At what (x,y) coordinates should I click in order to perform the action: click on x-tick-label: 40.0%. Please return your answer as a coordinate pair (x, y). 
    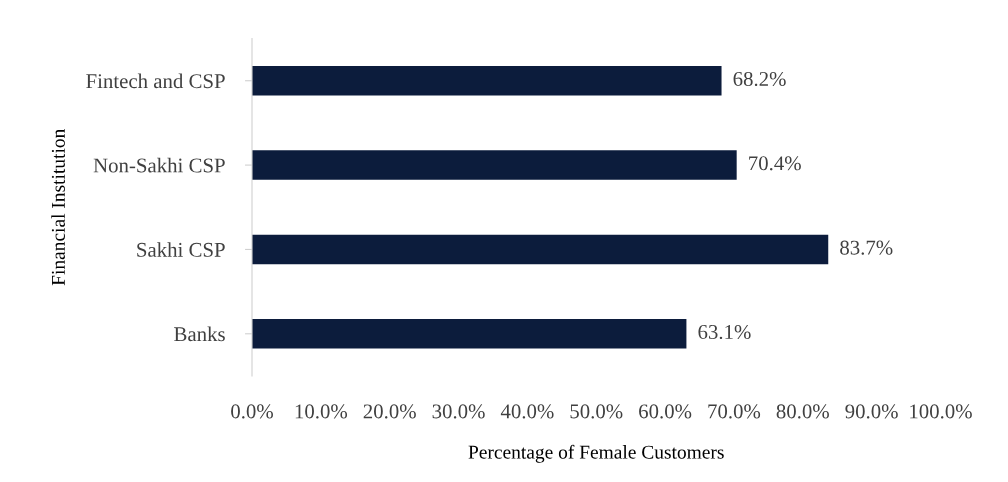
    Looking at the image, I should click on (527, 411).